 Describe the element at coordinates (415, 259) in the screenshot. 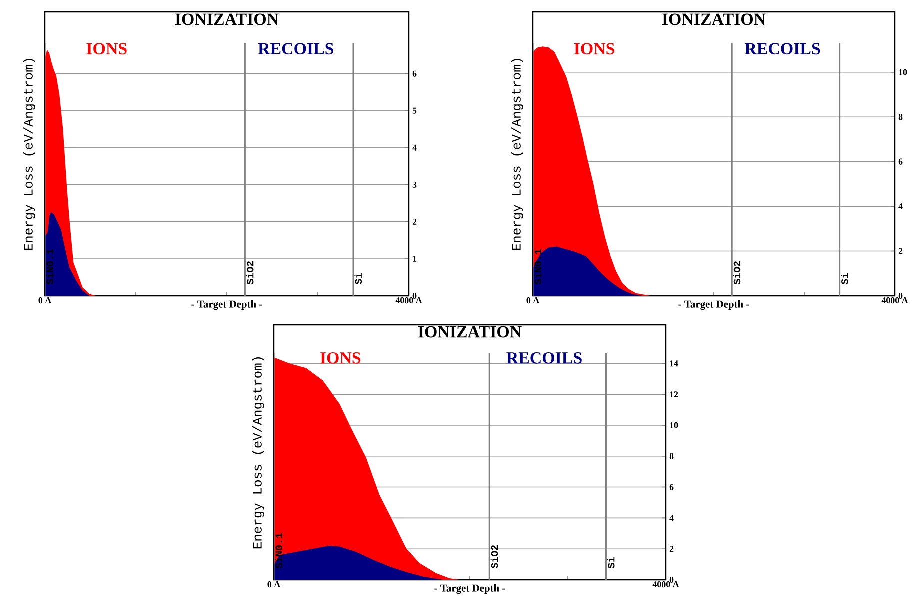

I see `y-tick-label: 1` at that location.